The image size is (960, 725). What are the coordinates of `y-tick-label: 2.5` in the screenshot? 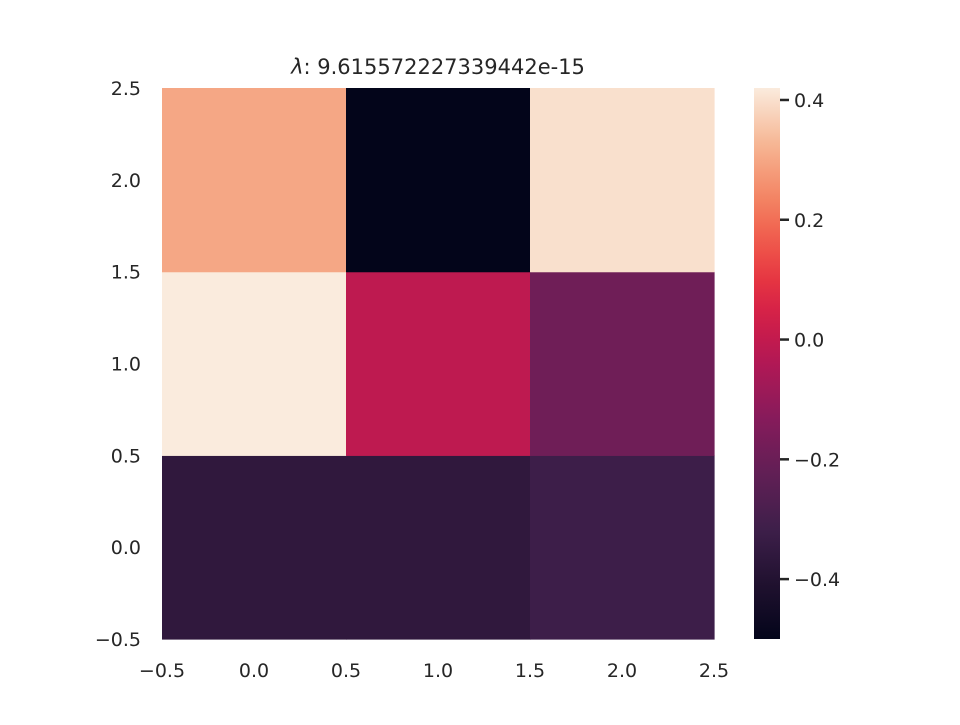 It's located at (126, 89).